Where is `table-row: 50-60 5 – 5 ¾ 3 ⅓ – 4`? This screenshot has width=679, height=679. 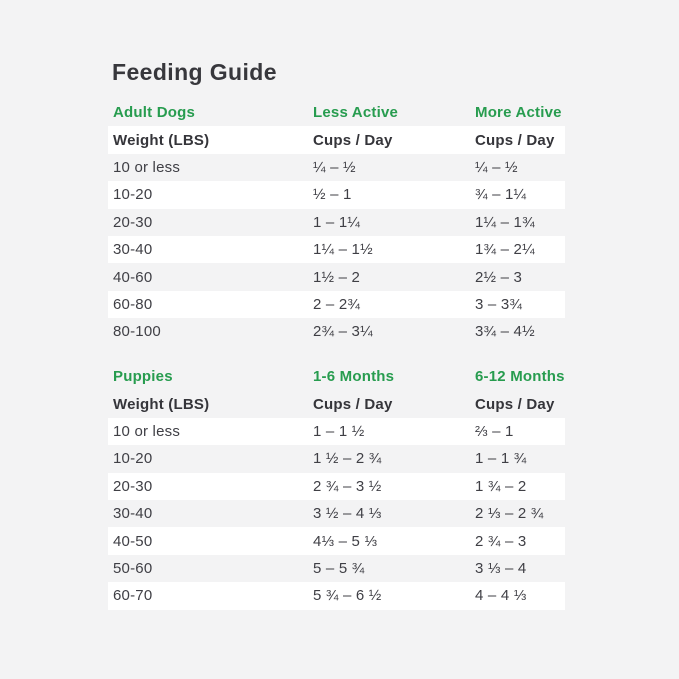
table-row: 50-60 5 – 5 ¾ 3 ⅓ – 4 is located at coordinates (336, 568).